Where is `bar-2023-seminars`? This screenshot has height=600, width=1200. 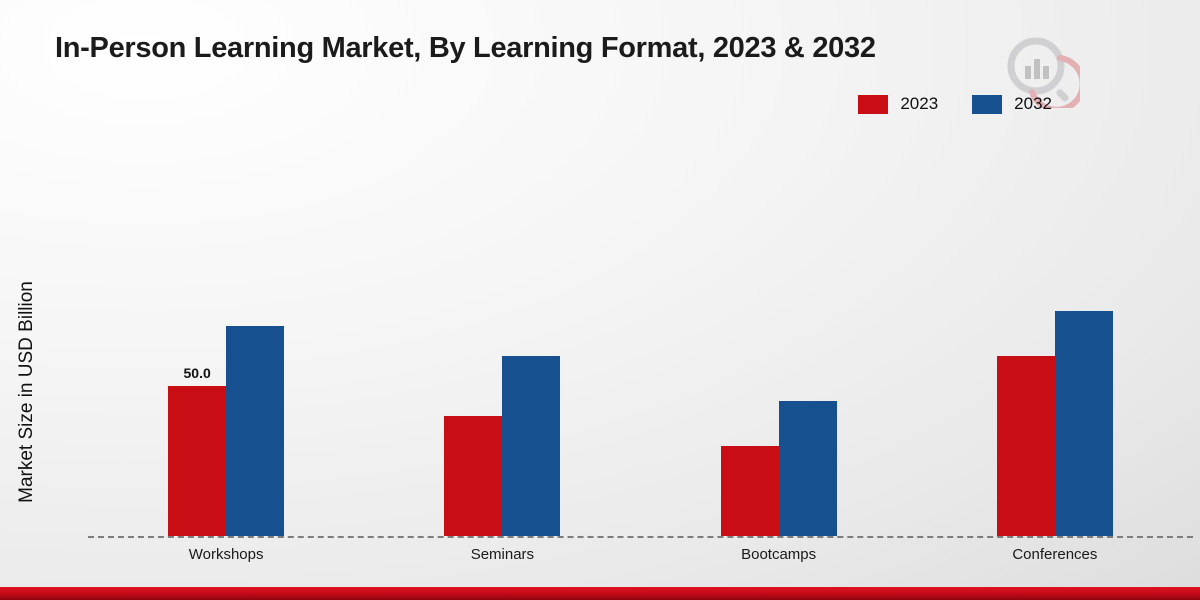 bar-2023-seminars is located at coordinates (473, 476).